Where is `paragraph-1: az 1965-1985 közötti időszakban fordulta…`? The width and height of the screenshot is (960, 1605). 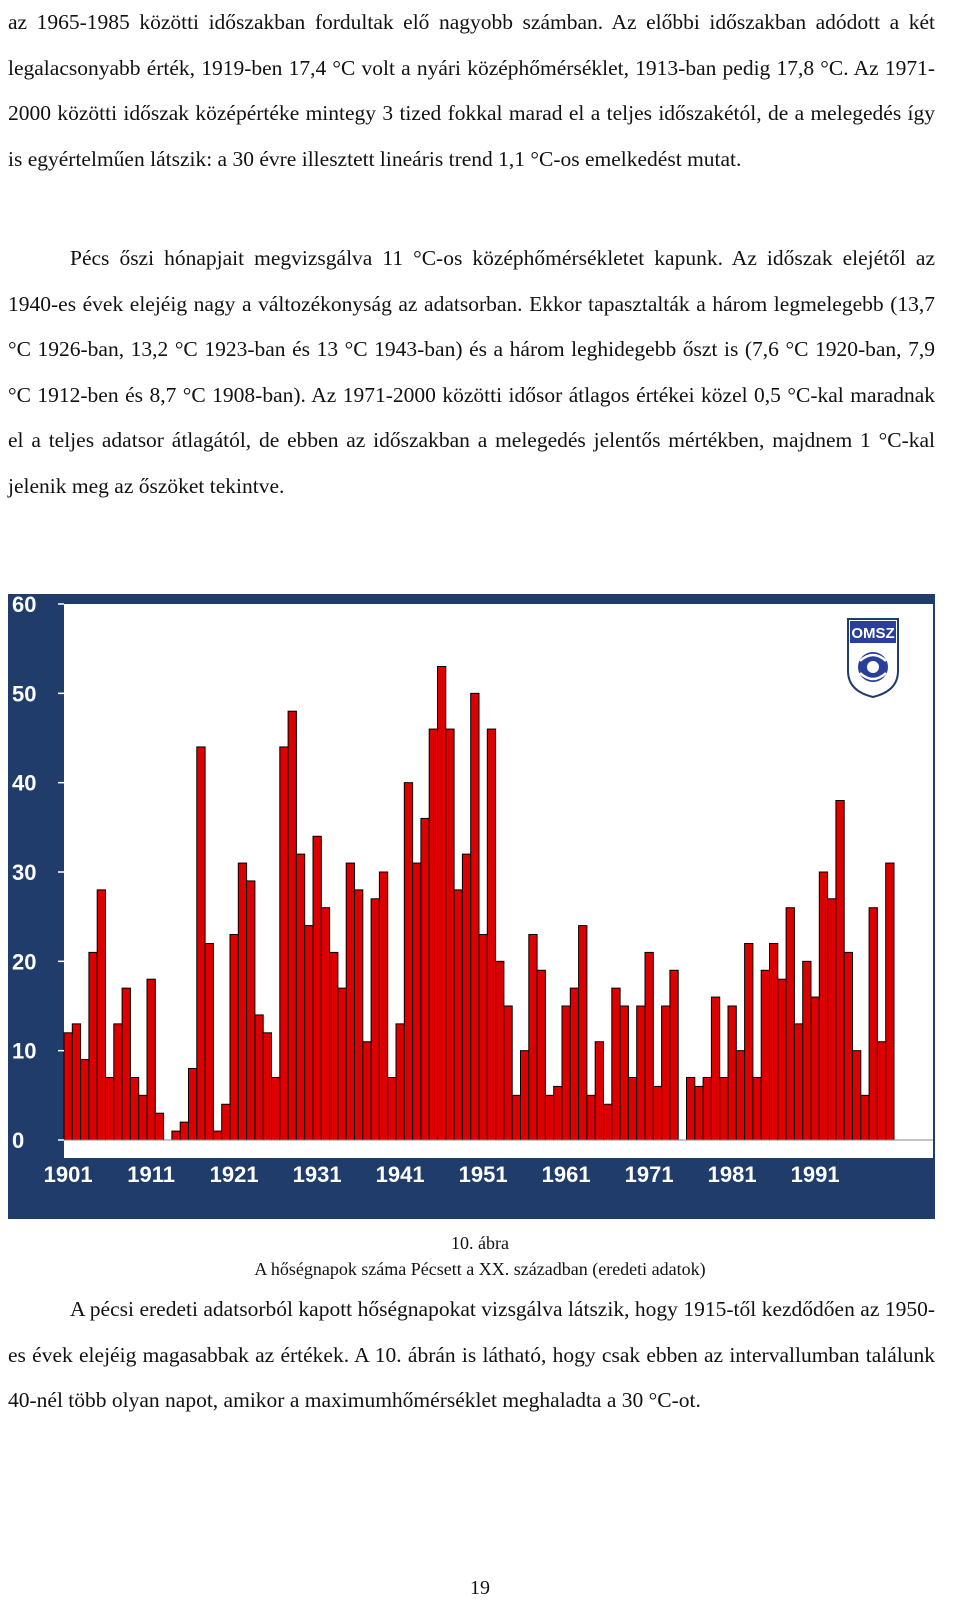
paragraph-1: az 1965-1985 közötti időszakban fordulta… is located at coordinates (471, 90).